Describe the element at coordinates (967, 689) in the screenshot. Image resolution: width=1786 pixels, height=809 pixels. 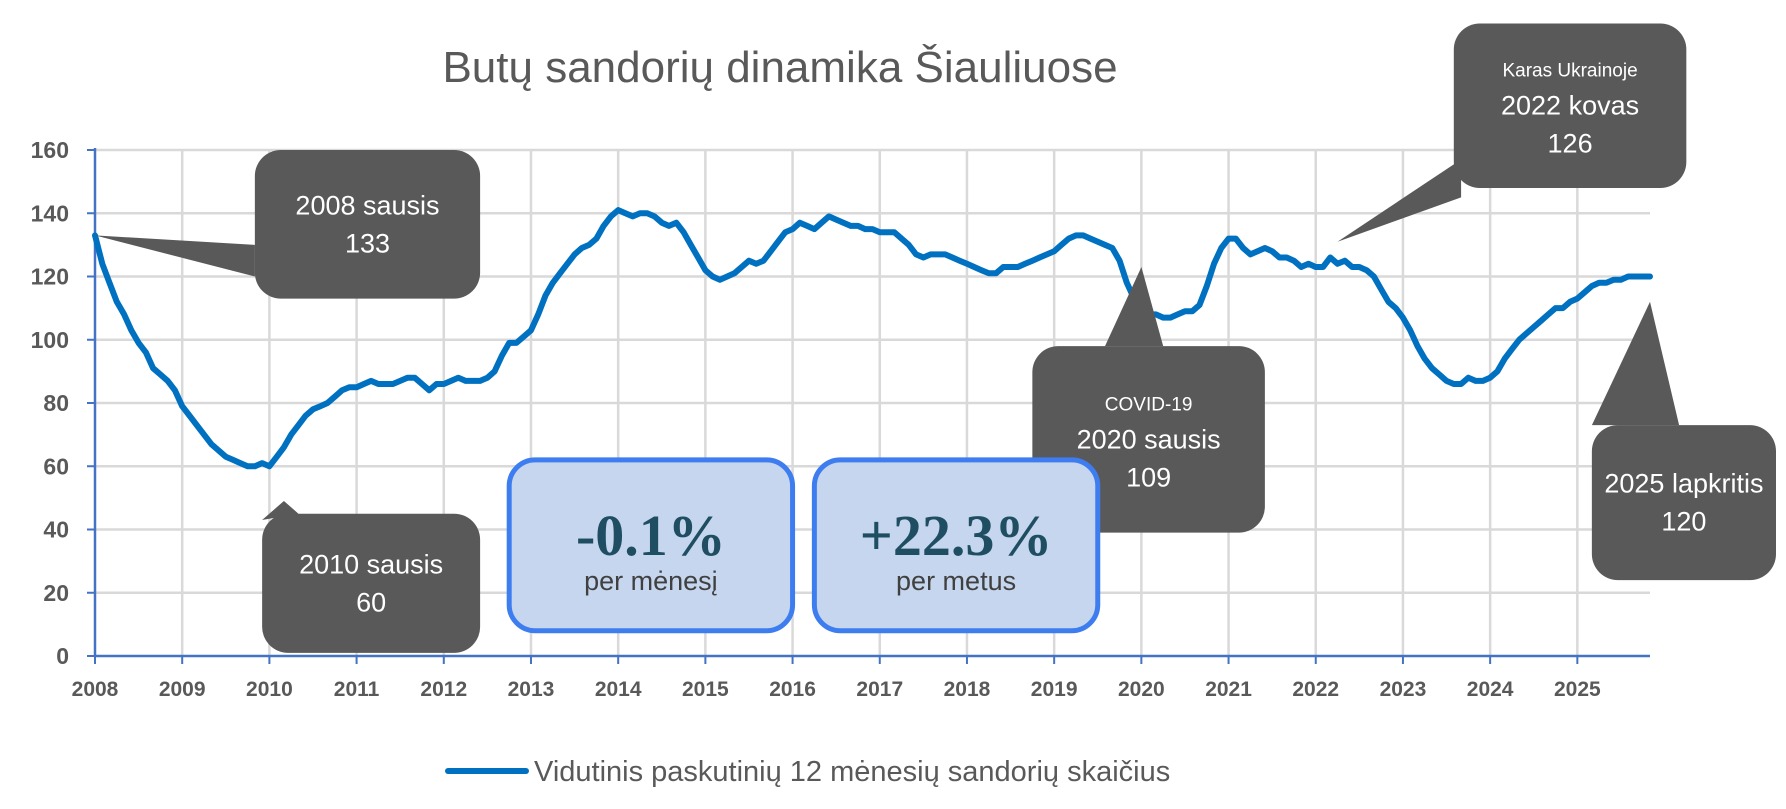
I see `x-tick-label: 2018` at that location.